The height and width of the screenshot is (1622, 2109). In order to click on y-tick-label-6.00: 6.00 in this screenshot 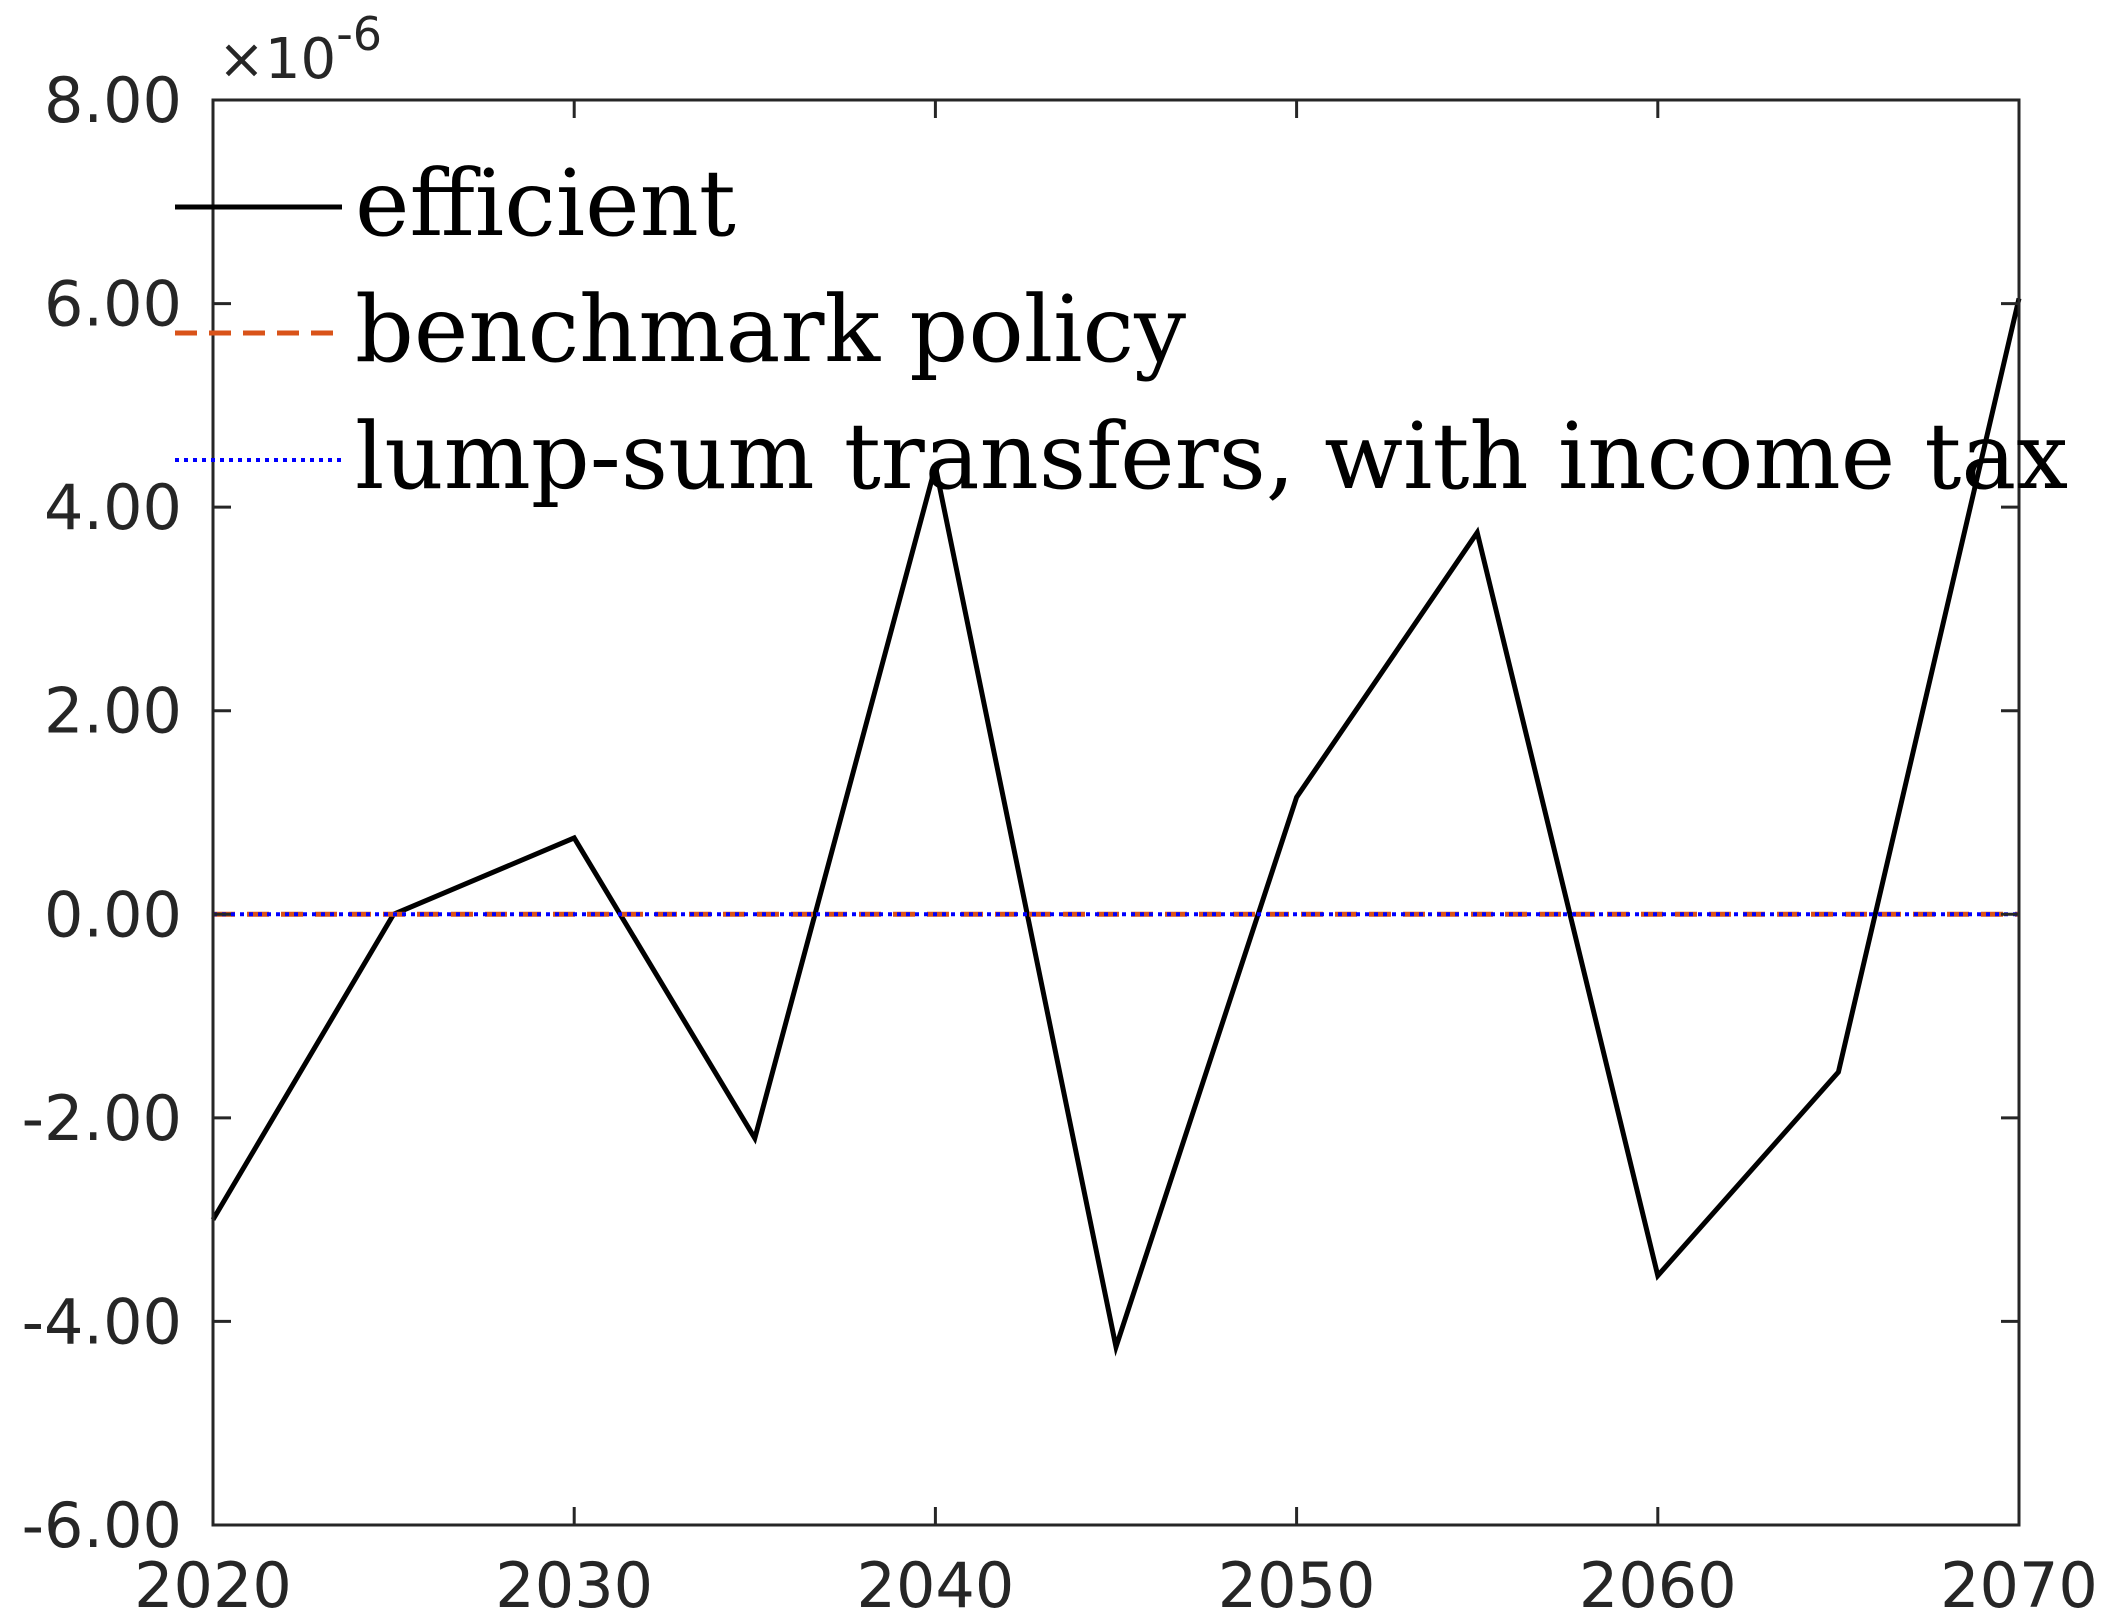, I will do `click(113, 304)`.